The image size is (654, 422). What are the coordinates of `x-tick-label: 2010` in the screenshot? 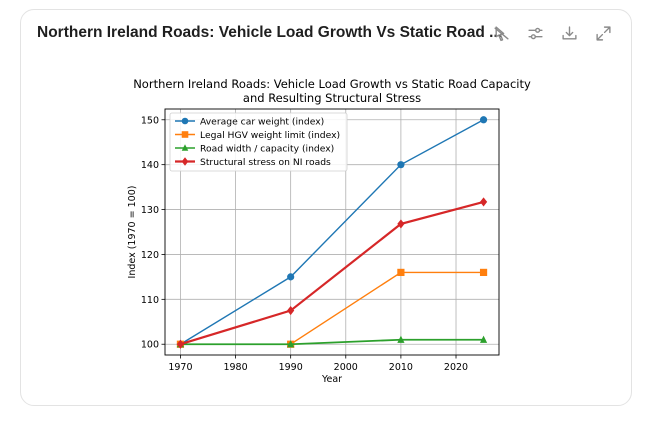 It's located at (401, 367).